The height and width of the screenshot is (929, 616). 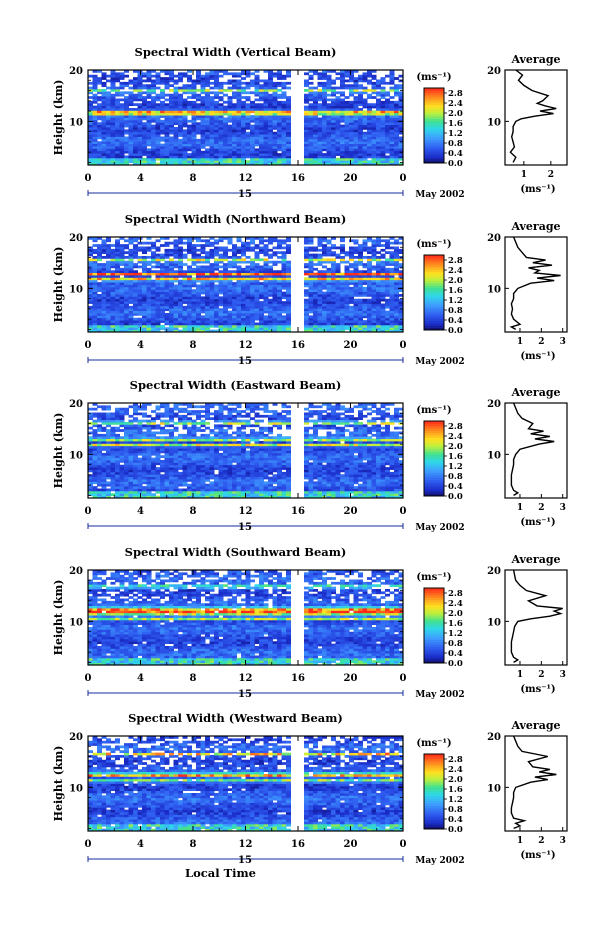 I want to click on colorbar-tick-label: 1.2, so click(x=455, y=800).